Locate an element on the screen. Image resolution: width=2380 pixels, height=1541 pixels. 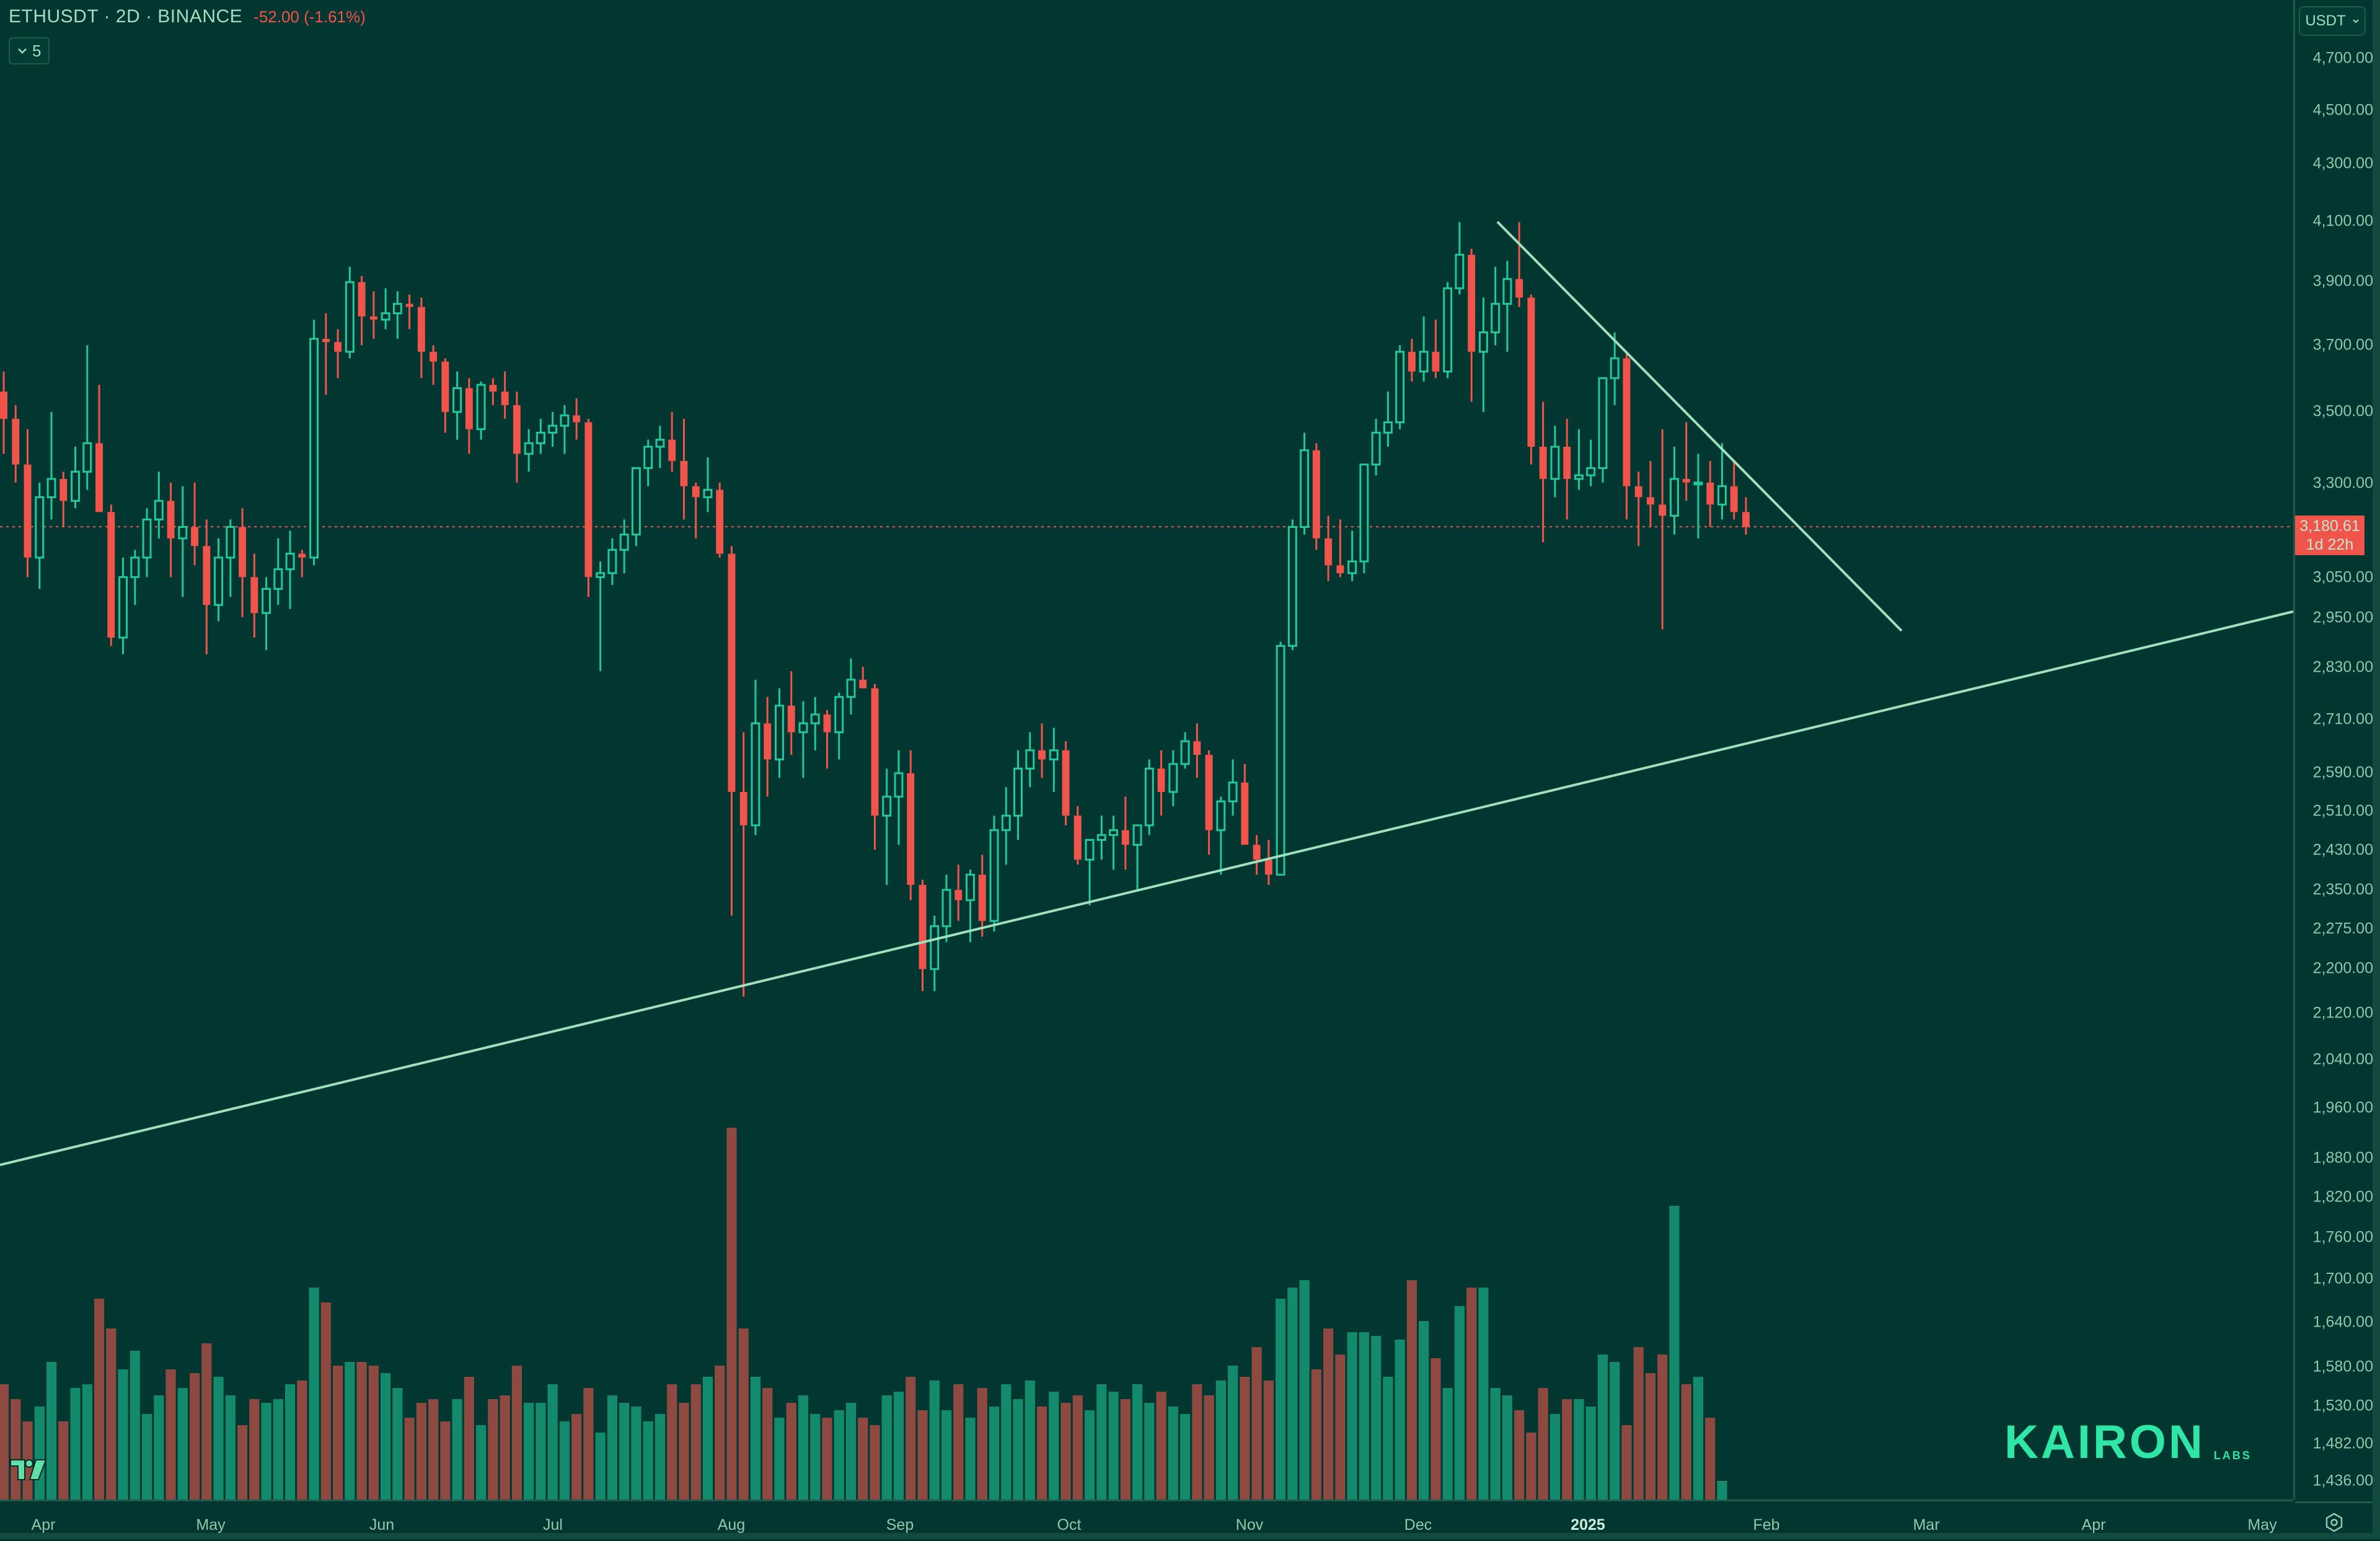
chevron-down-icon is located at coordinates (2355, 21).